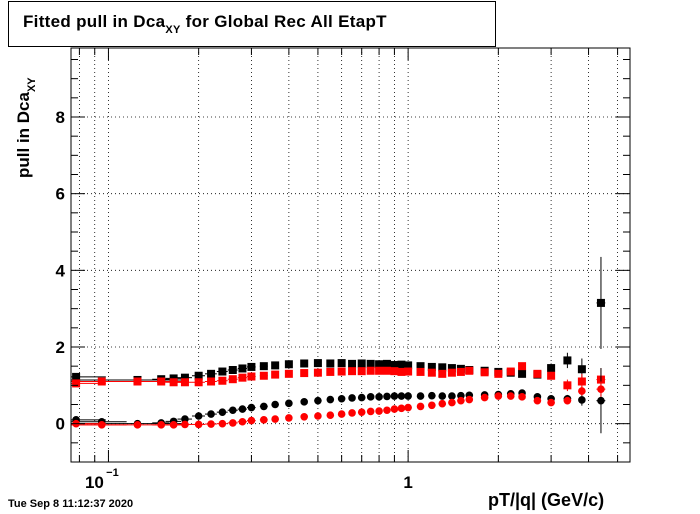 Image resolution: width=700 pixels, height=514 pixels. Describe the element at coordinates (283, 21) in the screenshot. I see `chart-title-rest: for Global Rec All EtapT` at that location.